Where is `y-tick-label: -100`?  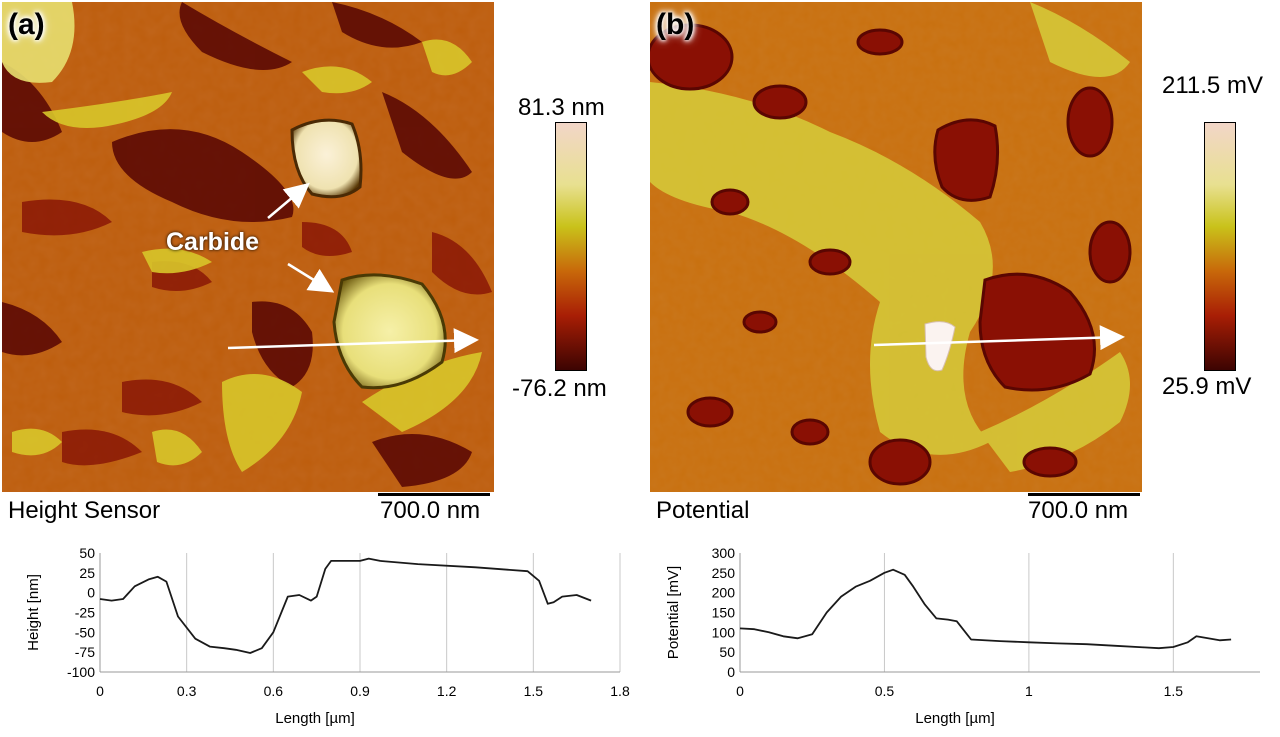
y-tick-label: -100 is located at coordinates (81, 672).